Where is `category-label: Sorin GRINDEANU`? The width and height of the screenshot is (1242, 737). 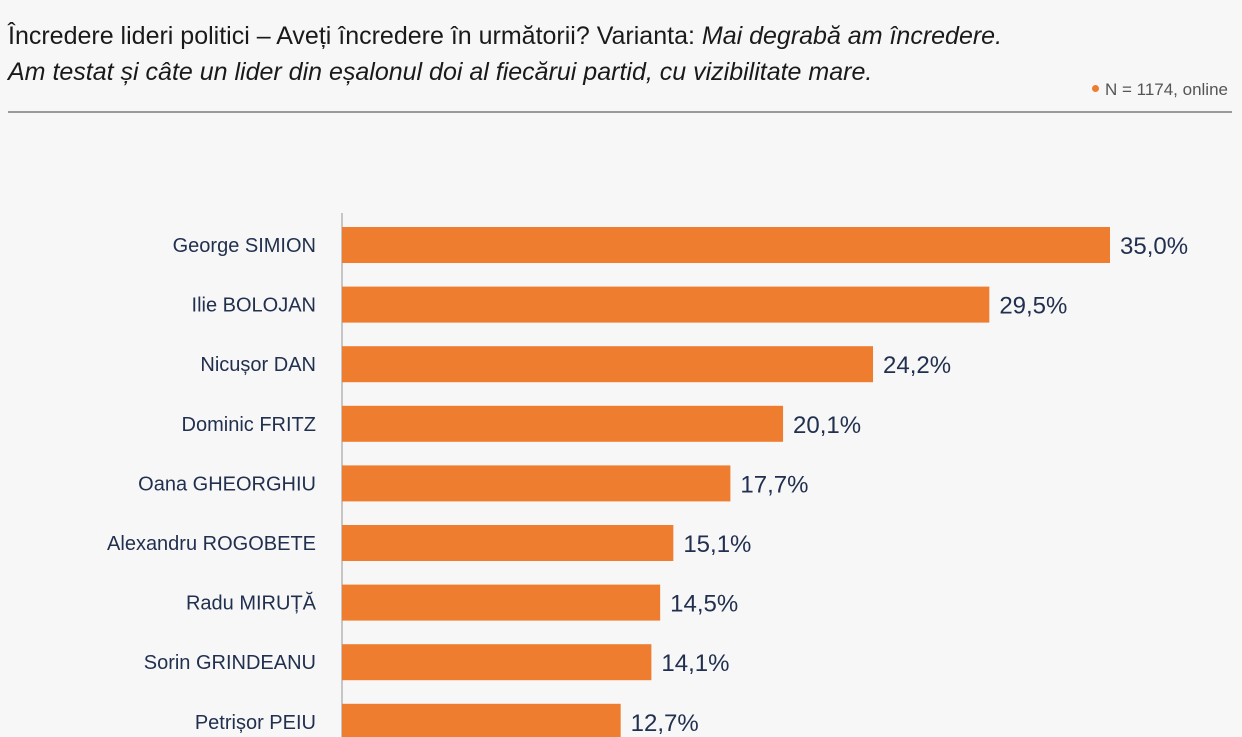
category-label: Sorin GRINDEANU is located at coordinates (230, 663).